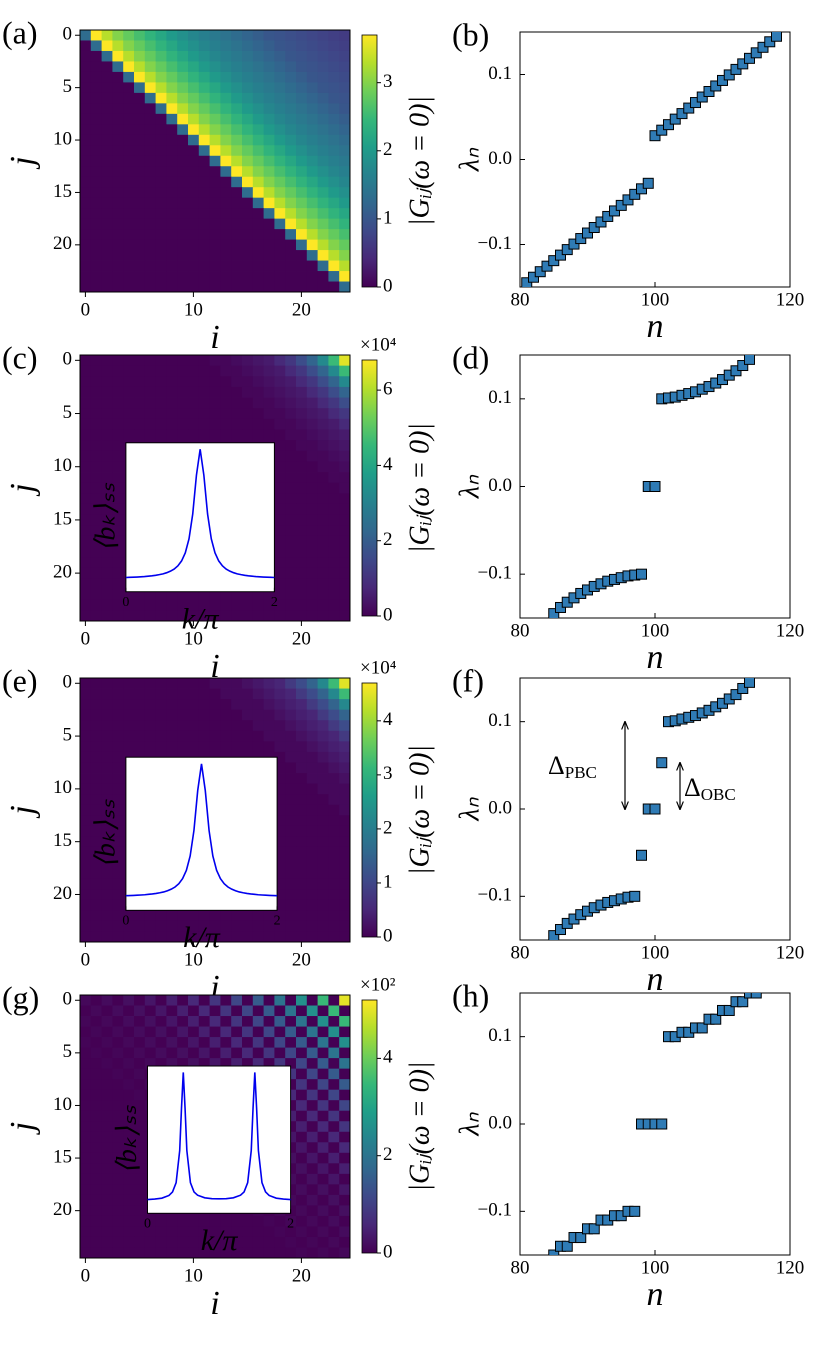 The width and height of the screenshot is (822, 1349). What do you see at coordinates (62, 840) in the screenshot?
I see `y-tick-label: 15` at bounding box center [62, 840].